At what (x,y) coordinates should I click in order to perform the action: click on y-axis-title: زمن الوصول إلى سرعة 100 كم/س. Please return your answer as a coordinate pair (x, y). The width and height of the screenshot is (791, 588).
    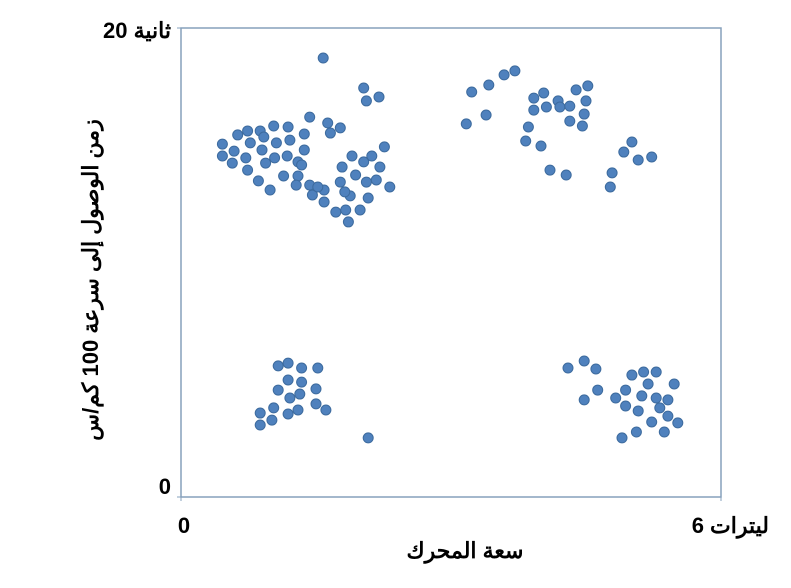
    Looking at the image, I should click on (91, 279).